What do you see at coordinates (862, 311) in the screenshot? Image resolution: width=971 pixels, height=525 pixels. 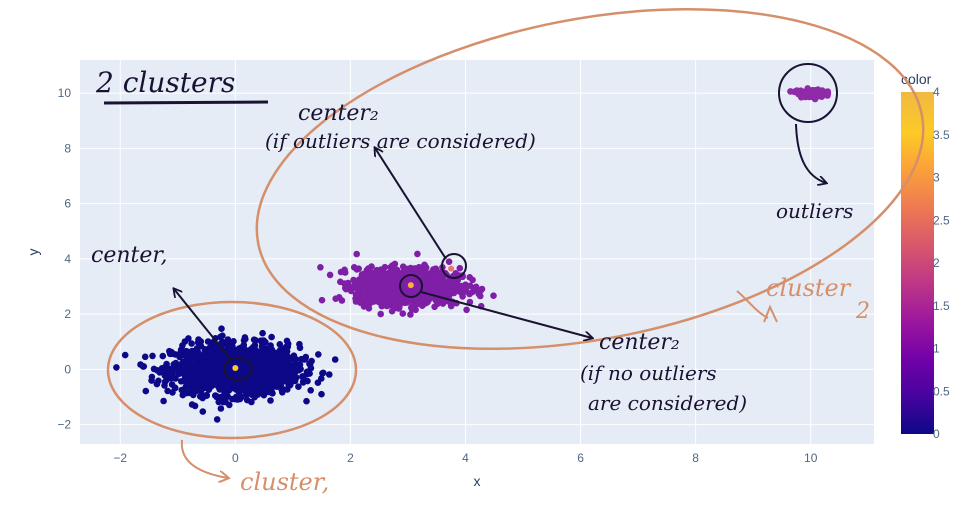 I see `cluster2-subscript: 2` at bounding box center [862, 311].